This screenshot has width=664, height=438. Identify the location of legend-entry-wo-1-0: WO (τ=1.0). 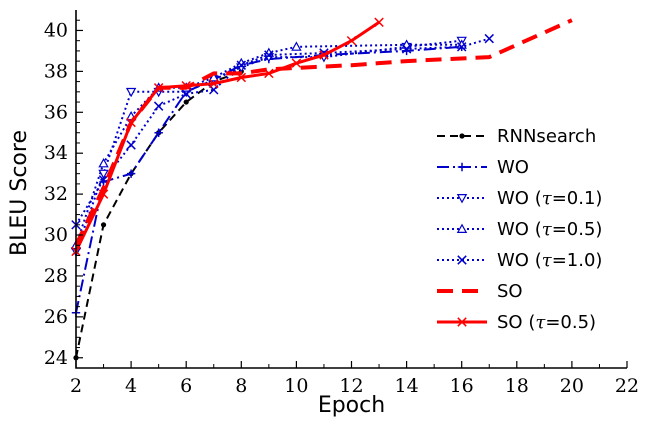
(519, 260).